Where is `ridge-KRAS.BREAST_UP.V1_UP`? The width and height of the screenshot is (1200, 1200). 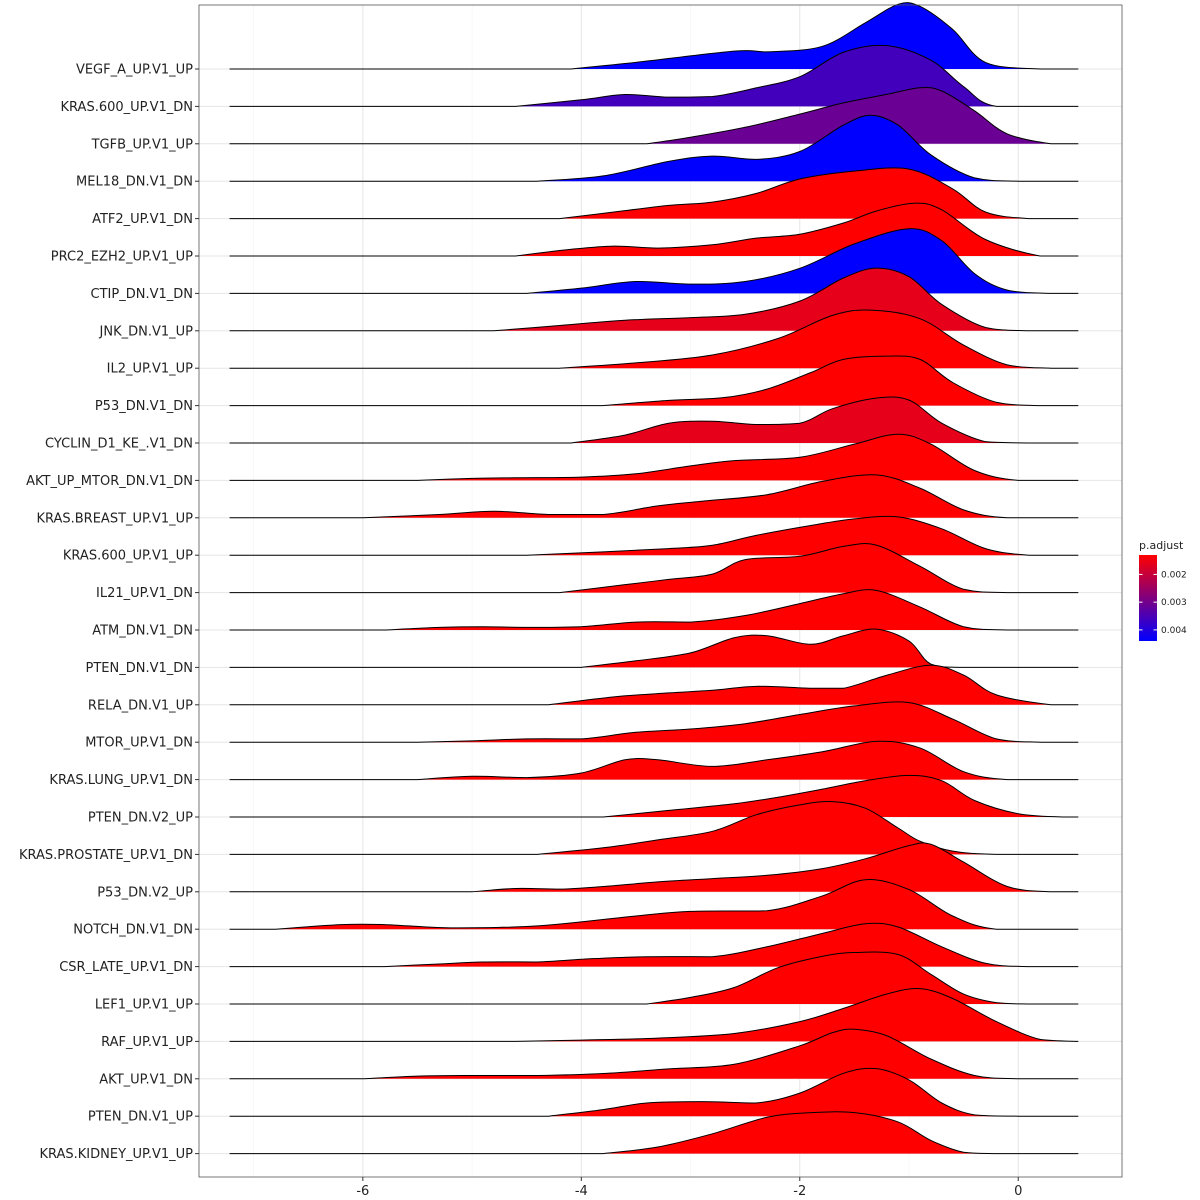
ridge-KRAS.BREAST_UP.V1_UP is located at coordinates (654, 496).